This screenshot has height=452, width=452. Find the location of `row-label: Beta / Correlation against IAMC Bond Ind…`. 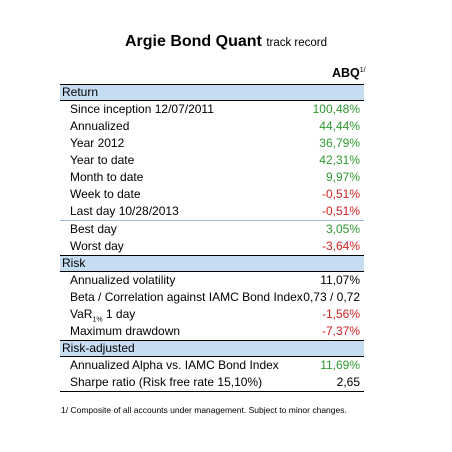

row-label: Beta / Correlation against IAMC Bond Ind… is located at coordinates (186, 297).